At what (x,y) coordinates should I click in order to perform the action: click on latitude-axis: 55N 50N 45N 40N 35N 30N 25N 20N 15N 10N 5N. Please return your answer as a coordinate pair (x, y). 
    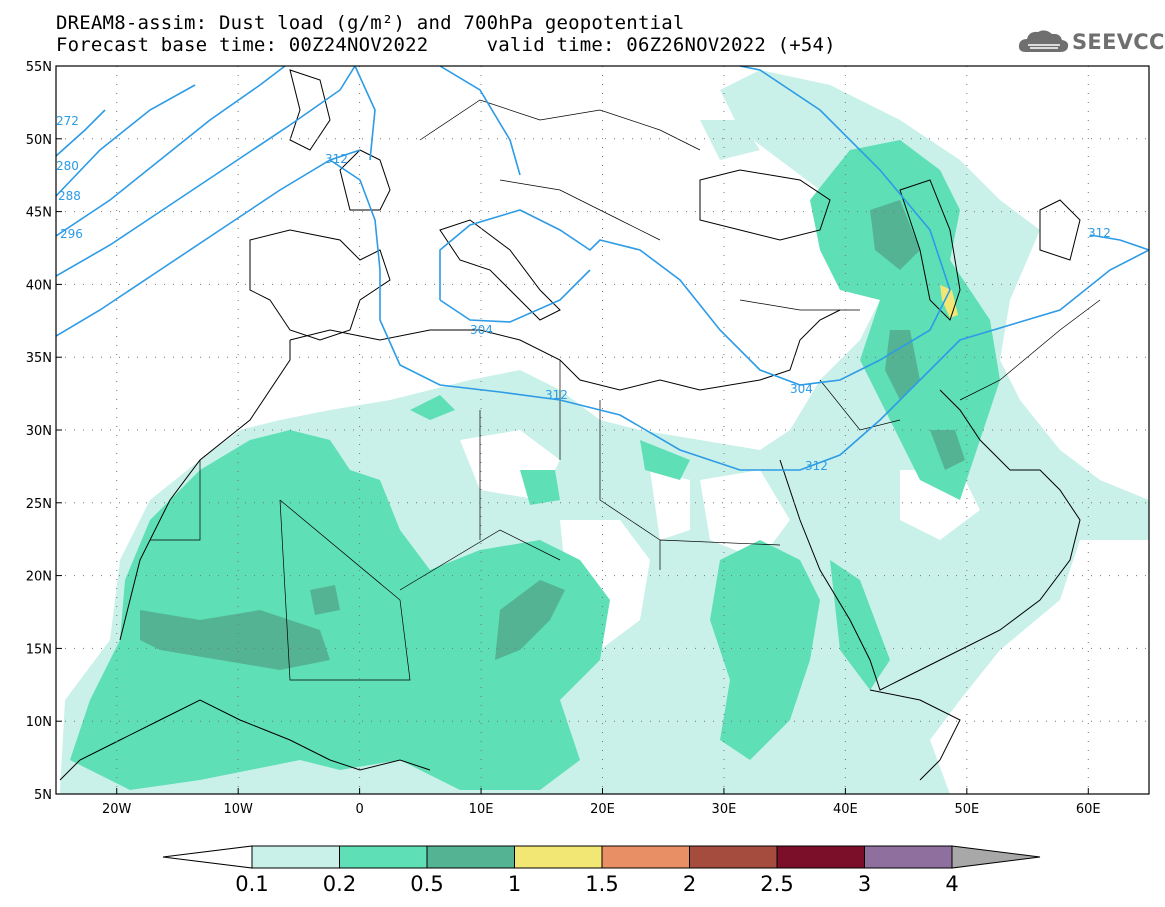
    Looking at the image, I should click on (44, 431).